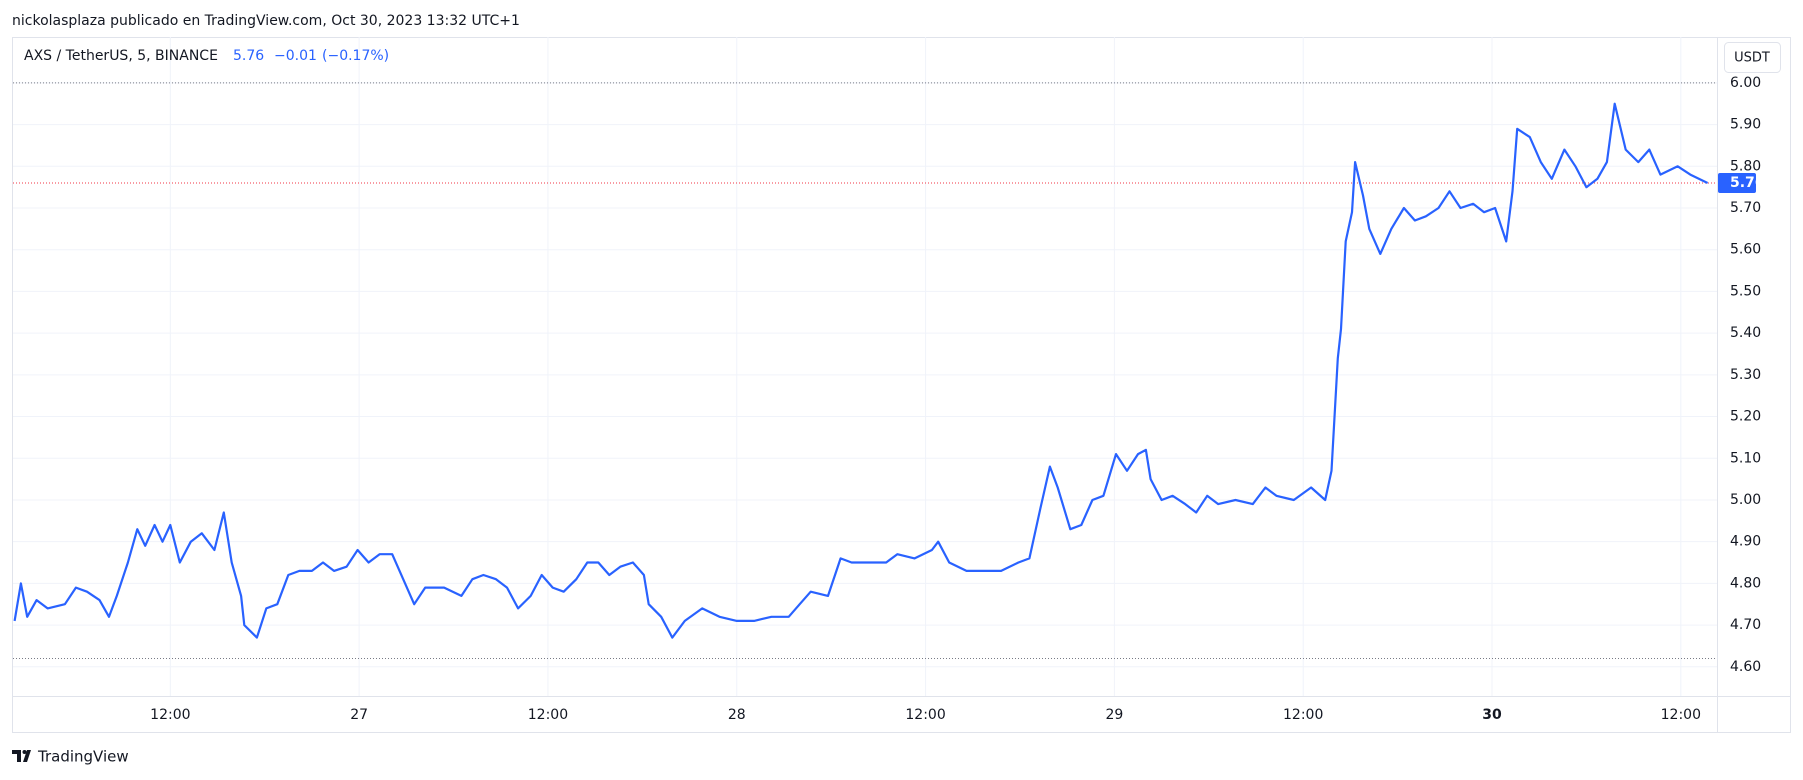 This screenshot has width=1803, height=780. What do you see at coordinates (1745, 500) in the screenshot?
I see `y-tick-label: 5.00` at bounding box center [1745, 500].